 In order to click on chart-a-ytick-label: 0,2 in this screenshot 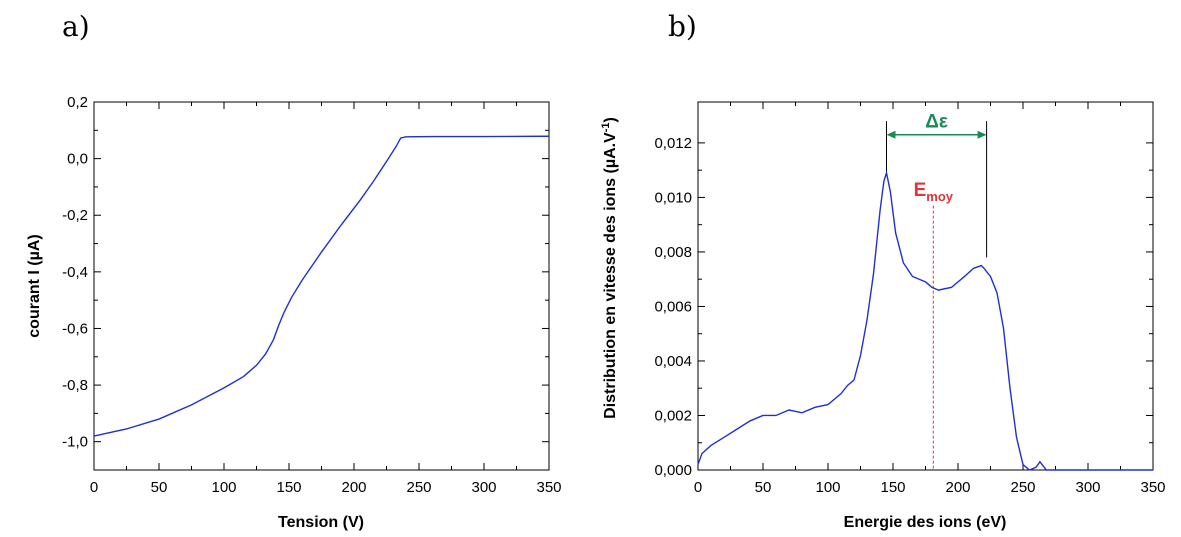, I will do `click(77, 102)`.